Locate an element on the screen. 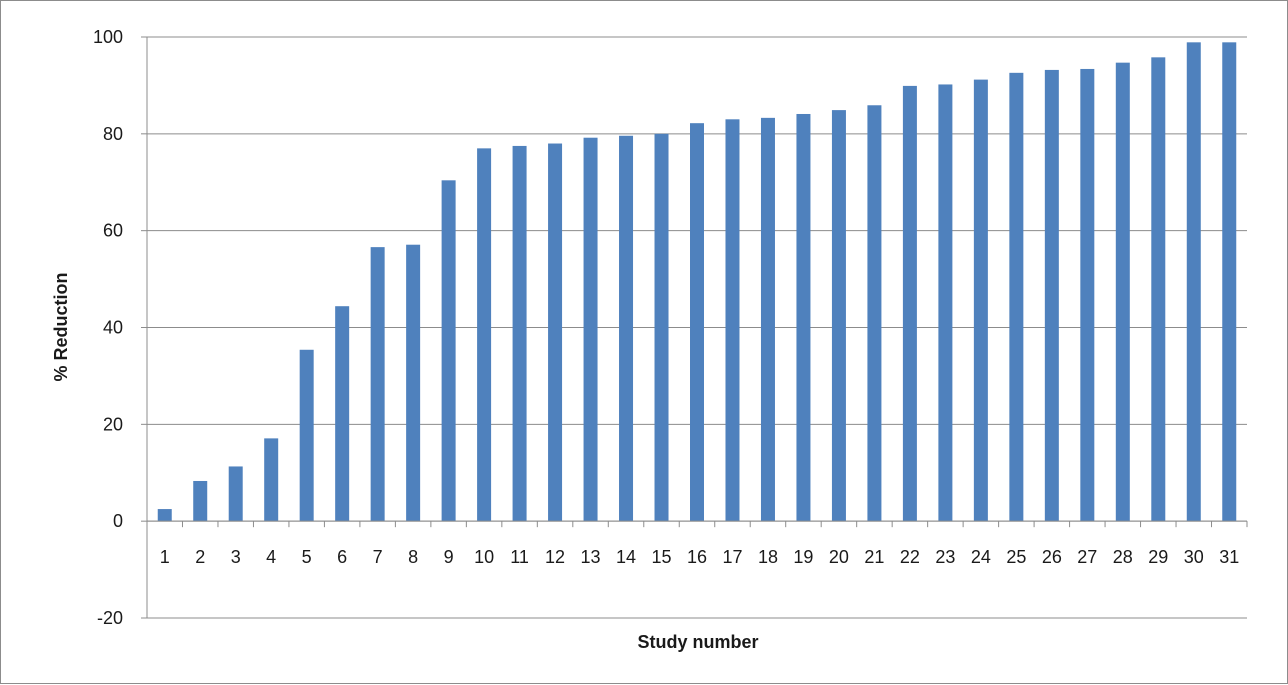 This screenshot has width=1288, height=685. x-tick-label: 7 is located at coordinates (378, 557).